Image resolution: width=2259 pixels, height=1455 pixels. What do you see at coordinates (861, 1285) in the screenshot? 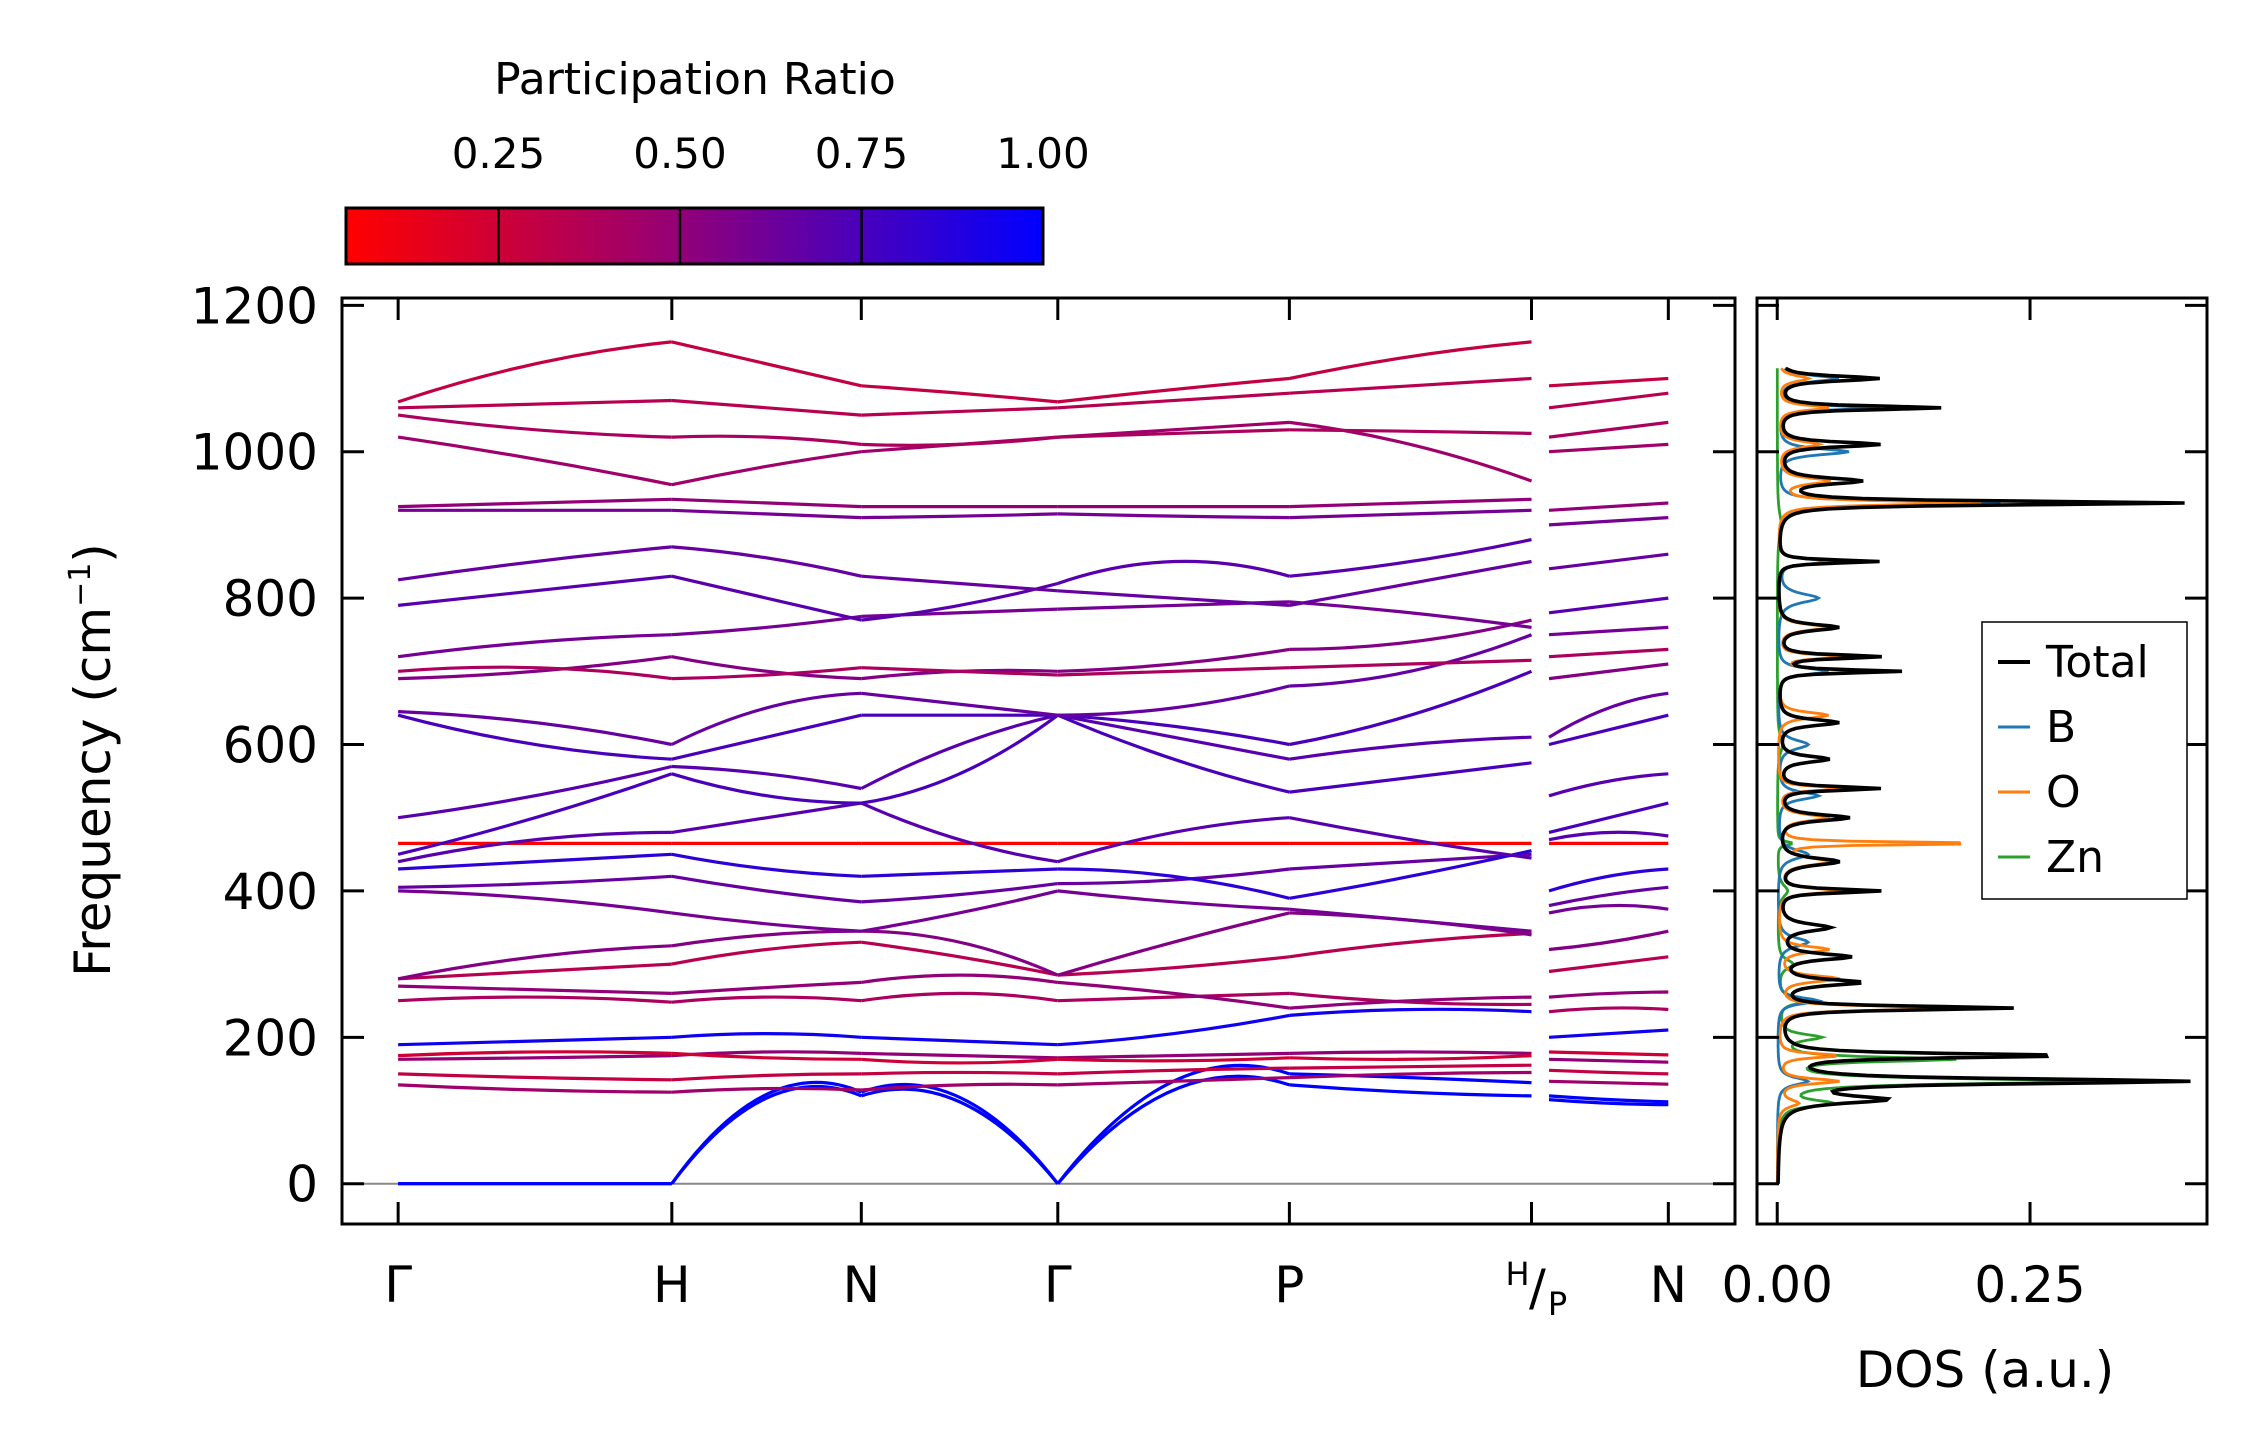
I see `high-symmetry-label: N` at bounding box center [861, 1285].